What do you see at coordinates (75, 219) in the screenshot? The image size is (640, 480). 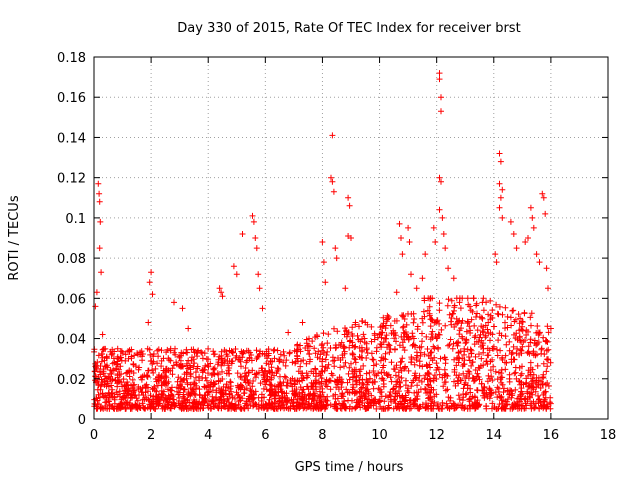 I see `y-tick-label: 0.1` at bounding box center [75, 219].